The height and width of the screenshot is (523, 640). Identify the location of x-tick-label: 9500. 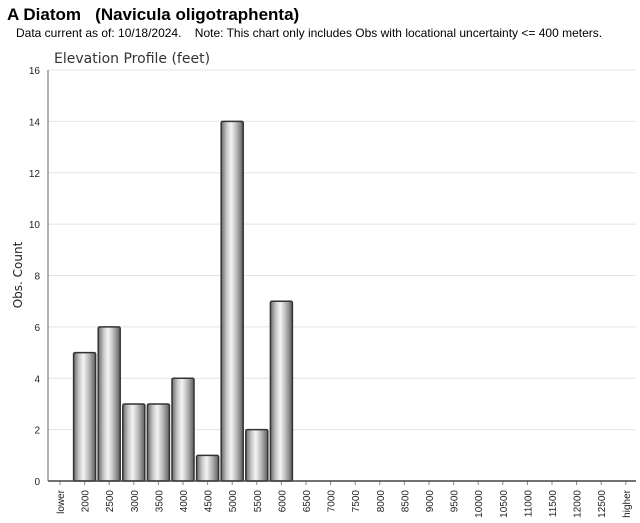
(455, 501).